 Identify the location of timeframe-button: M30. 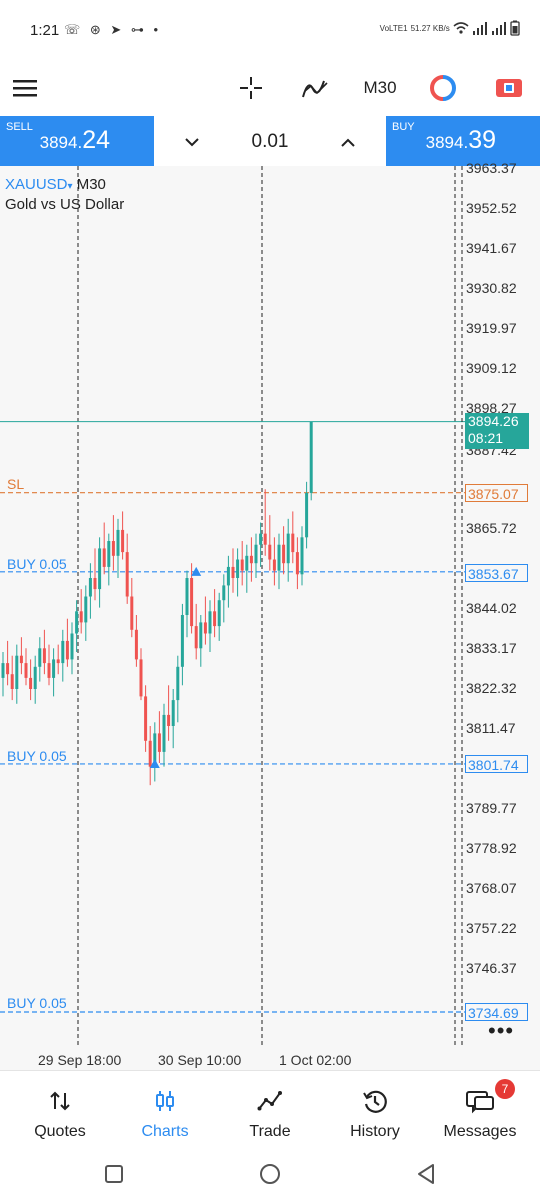
(380, 87).